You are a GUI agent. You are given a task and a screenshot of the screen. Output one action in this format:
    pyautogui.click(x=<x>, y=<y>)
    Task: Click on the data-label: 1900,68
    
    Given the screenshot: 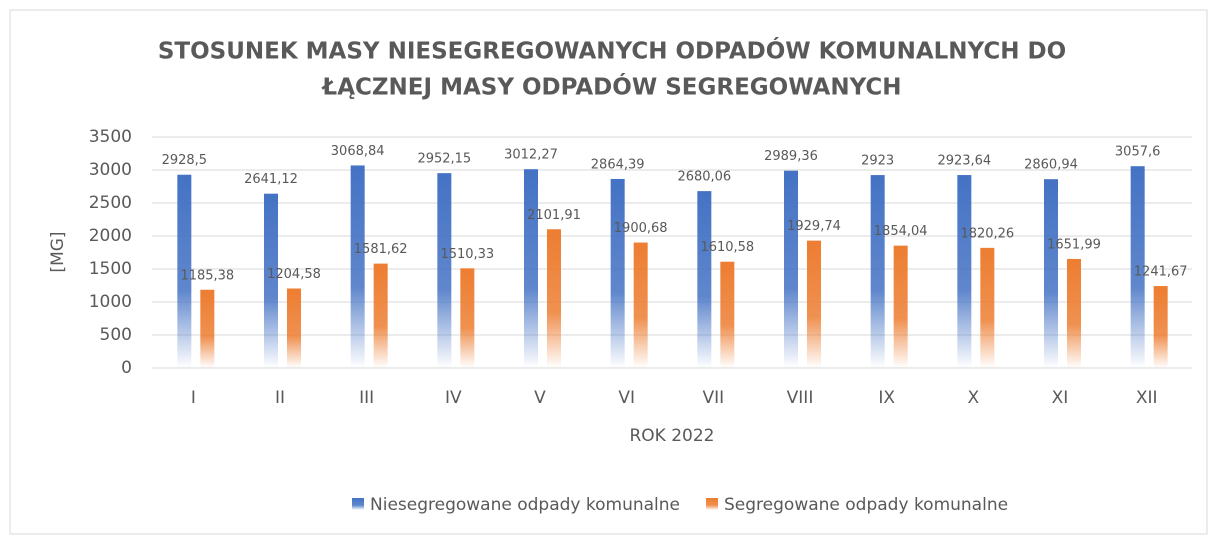 What is the action you would take?
    pyautogui.click(x=641, y=228)
    